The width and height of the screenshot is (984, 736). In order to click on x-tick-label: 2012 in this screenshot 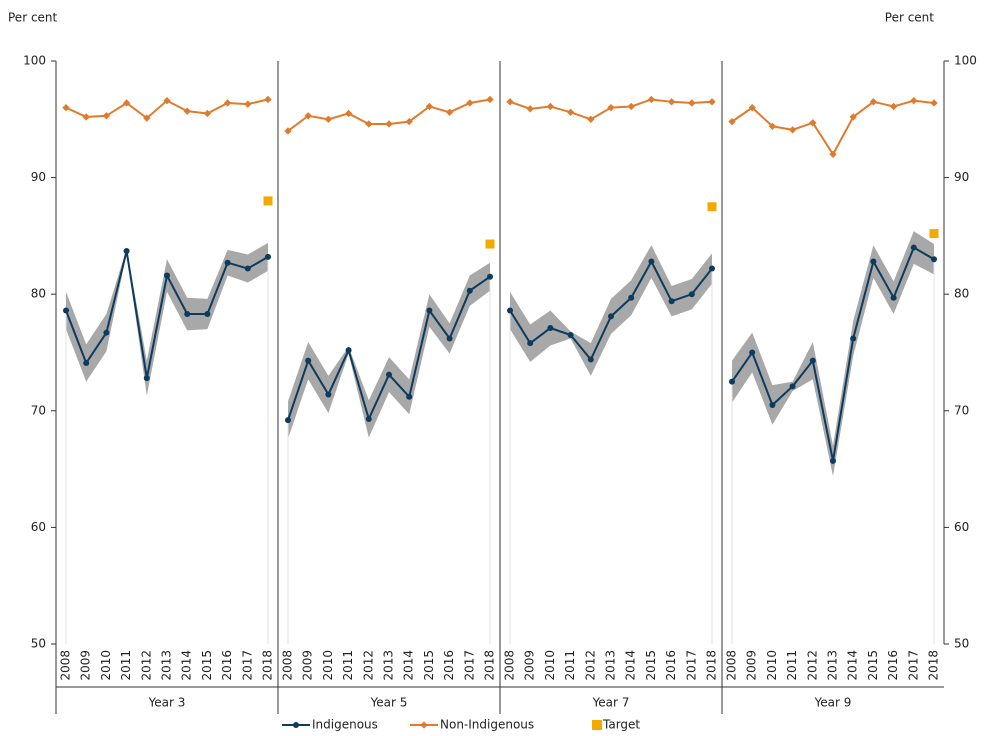, I will do `click(590, 665)`.